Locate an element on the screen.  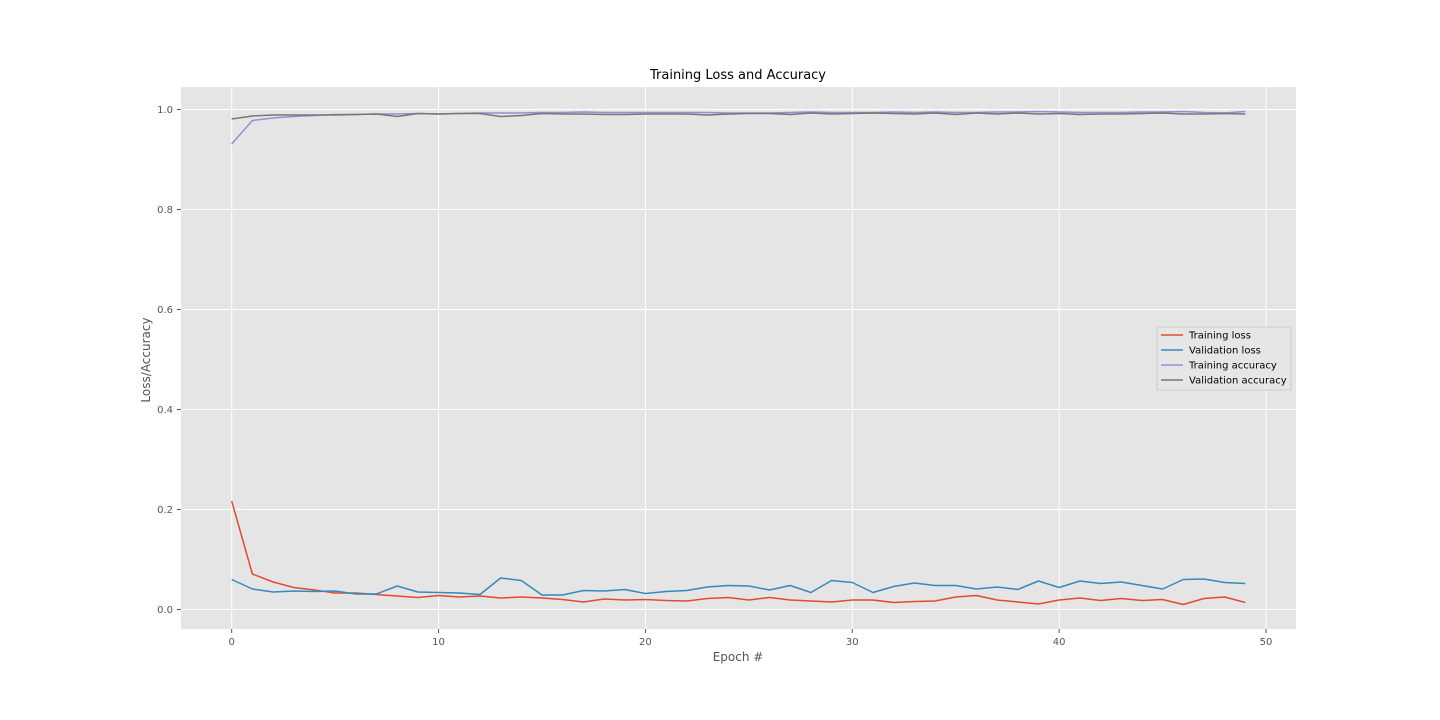
y-tick-label: 0.8 is located at coordinates (165, 210).